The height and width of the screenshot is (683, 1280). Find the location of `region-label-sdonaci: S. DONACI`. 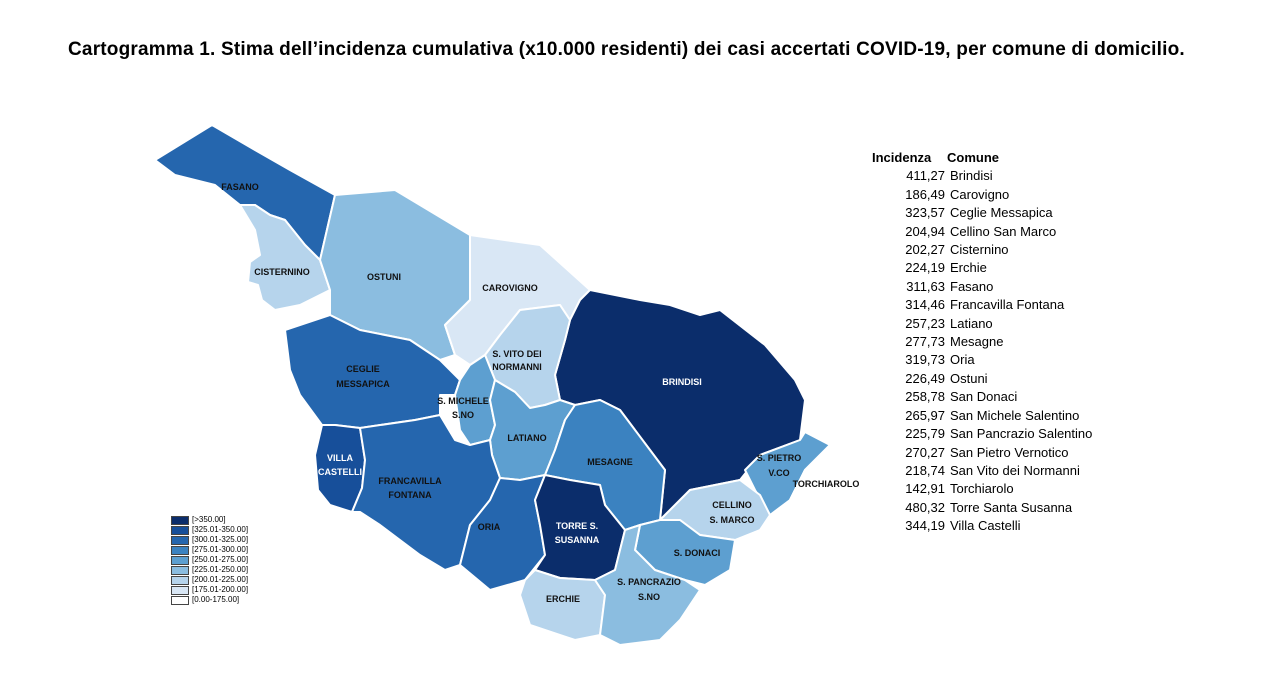

region-label-sdonaci: S. DONACI is located at coordinates (697, 553).